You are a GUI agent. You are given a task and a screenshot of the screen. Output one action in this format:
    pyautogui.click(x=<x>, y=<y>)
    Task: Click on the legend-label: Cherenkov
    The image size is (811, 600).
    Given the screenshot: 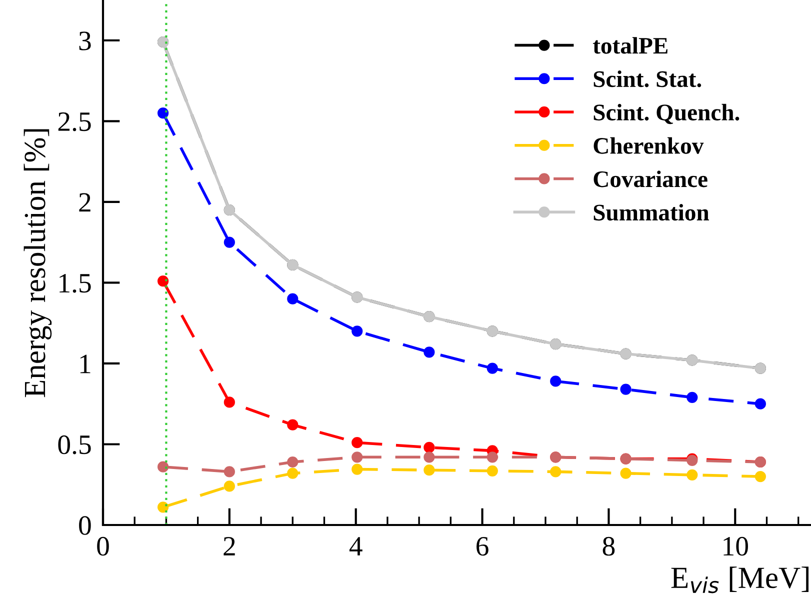 What is the action you would take?
    pyautogui.click(x=649, y=145)
    